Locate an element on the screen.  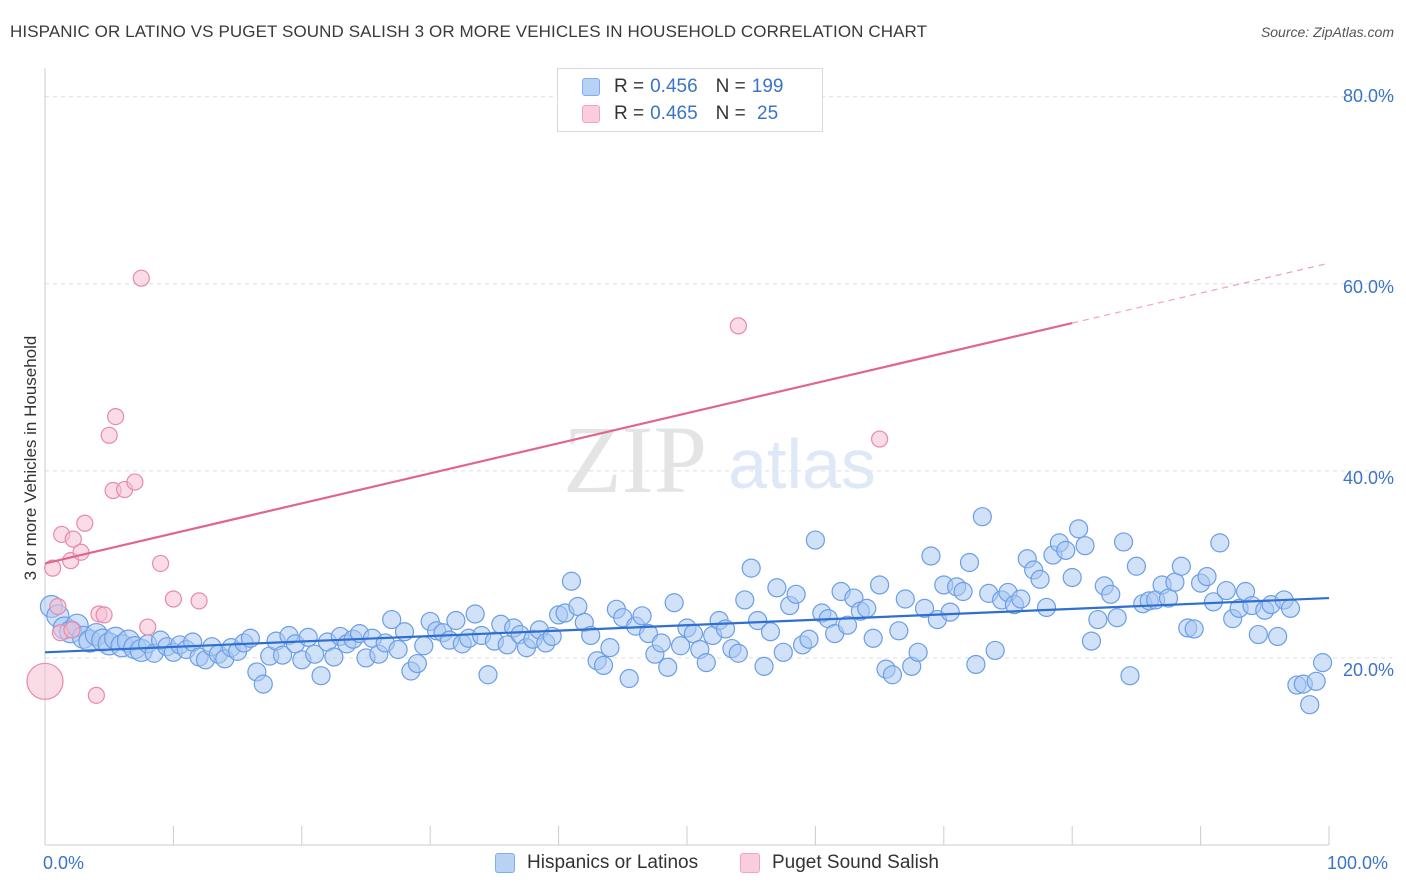
r-label: R = is located at coordinates (629, 113).